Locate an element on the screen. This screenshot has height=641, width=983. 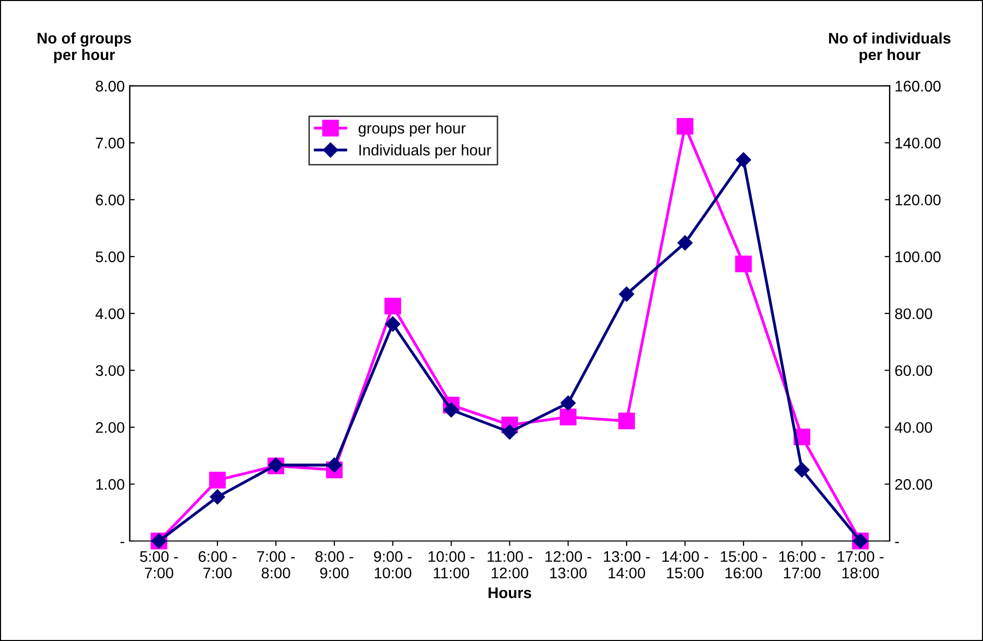
y-tick-label: 4.00 is located at coordinates (110, 314).